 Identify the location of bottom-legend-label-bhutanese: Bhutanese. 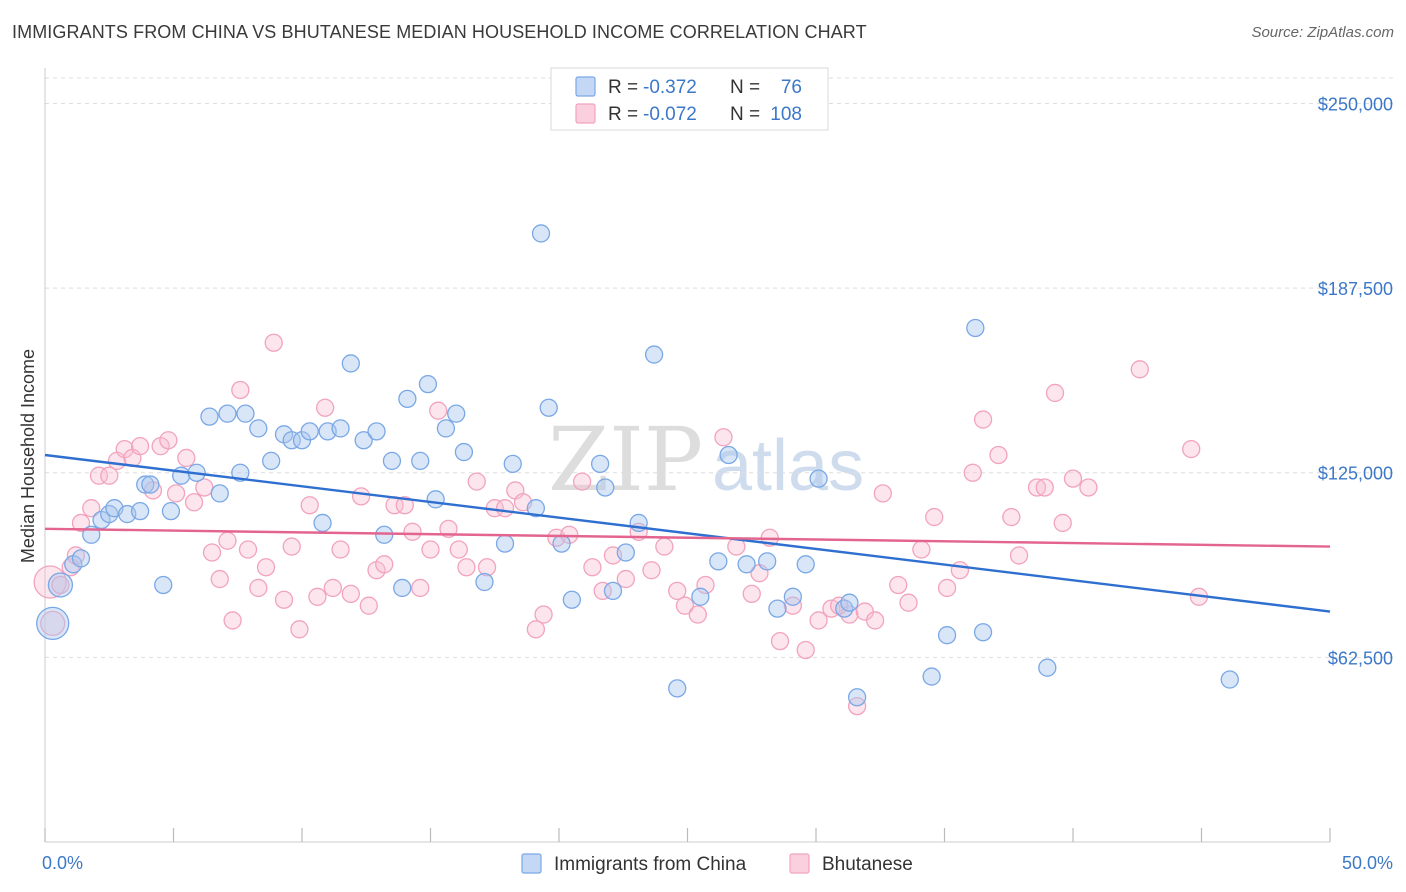
(867, 864).